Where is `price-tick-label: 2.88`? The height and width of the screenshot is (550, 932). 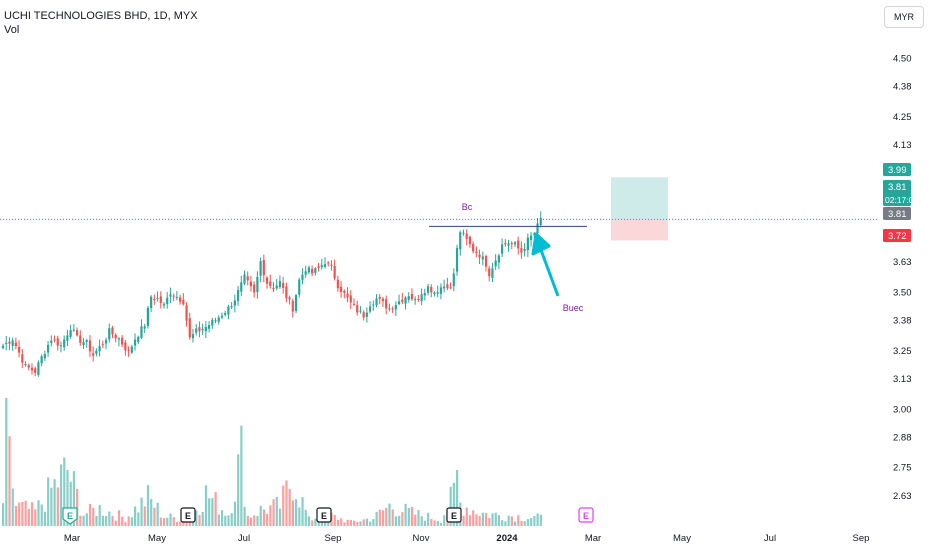 price-tick-label: 2.88 is located at coordinates (902, 437).